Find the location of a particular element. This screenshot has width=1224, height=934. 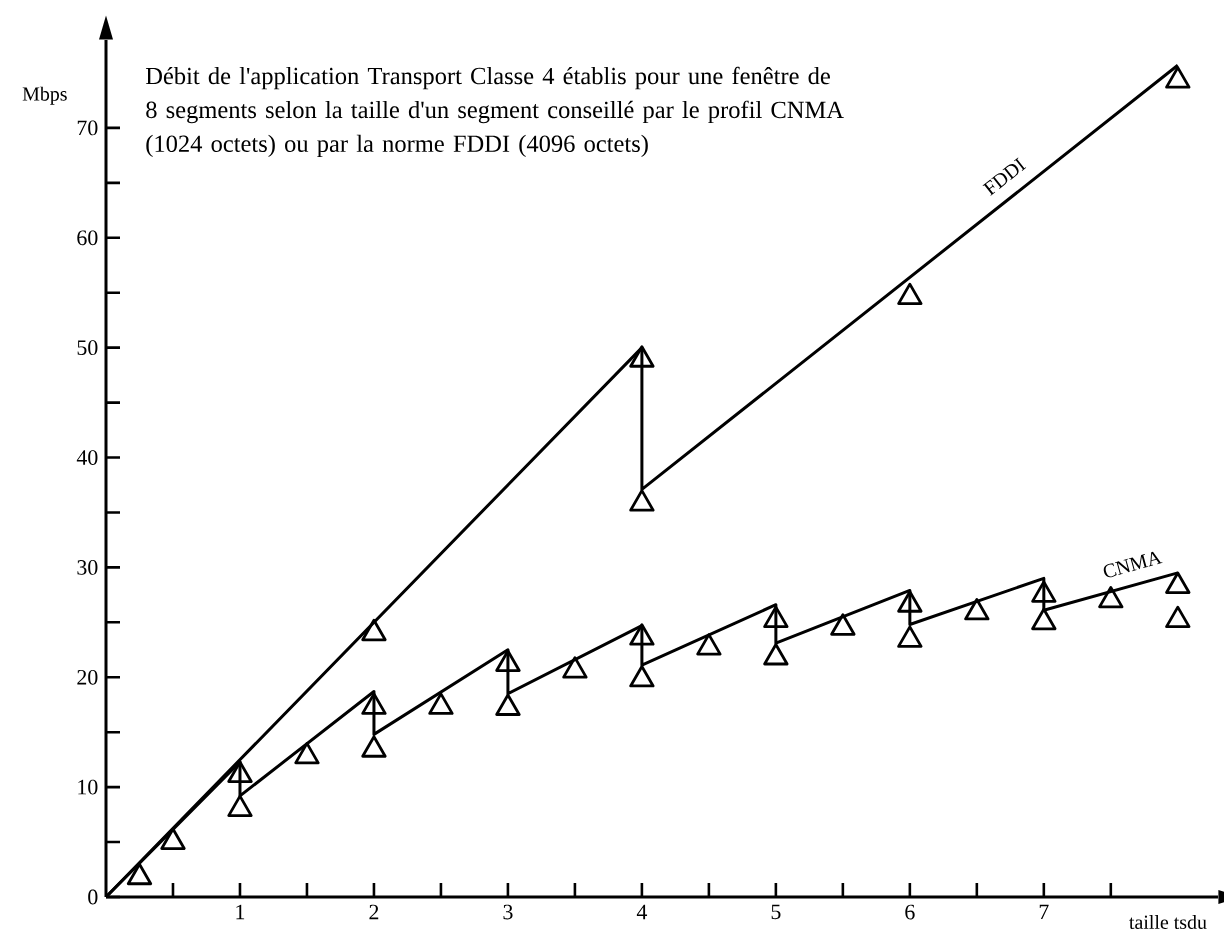

y-tick-label: 50 is located at coordinates (87, 348).